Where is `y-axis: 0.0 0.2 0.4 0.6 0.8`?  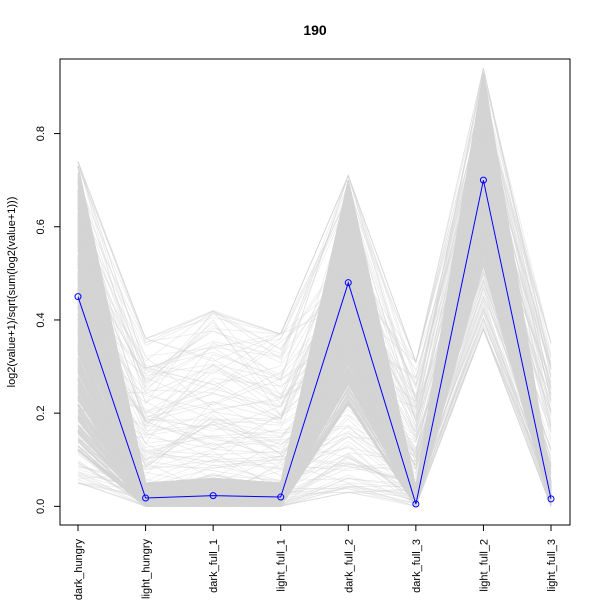
y-axis: 0.0 0.2 0.4 0.6 0.8 is located at coordinates (48, 320).